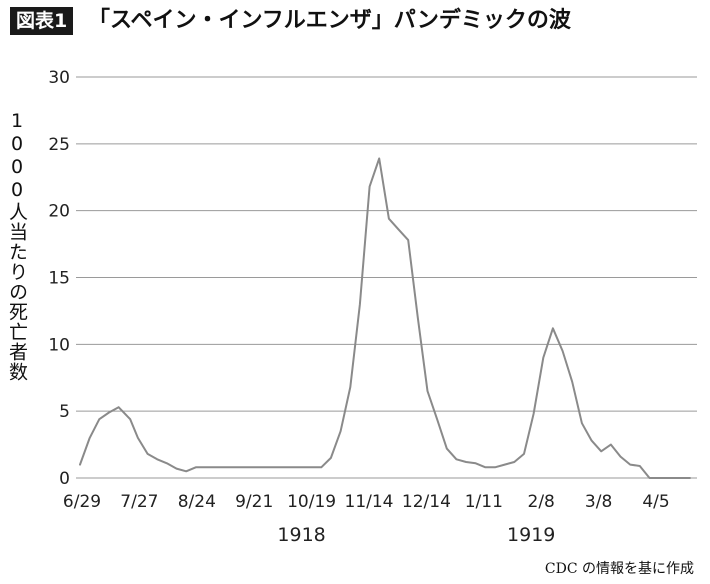  Describe the element at coordinates (329, 20) in the screenshot. I see `chart-title: 「スペイン・インフルエンザ」パンデミックの波` at that location.